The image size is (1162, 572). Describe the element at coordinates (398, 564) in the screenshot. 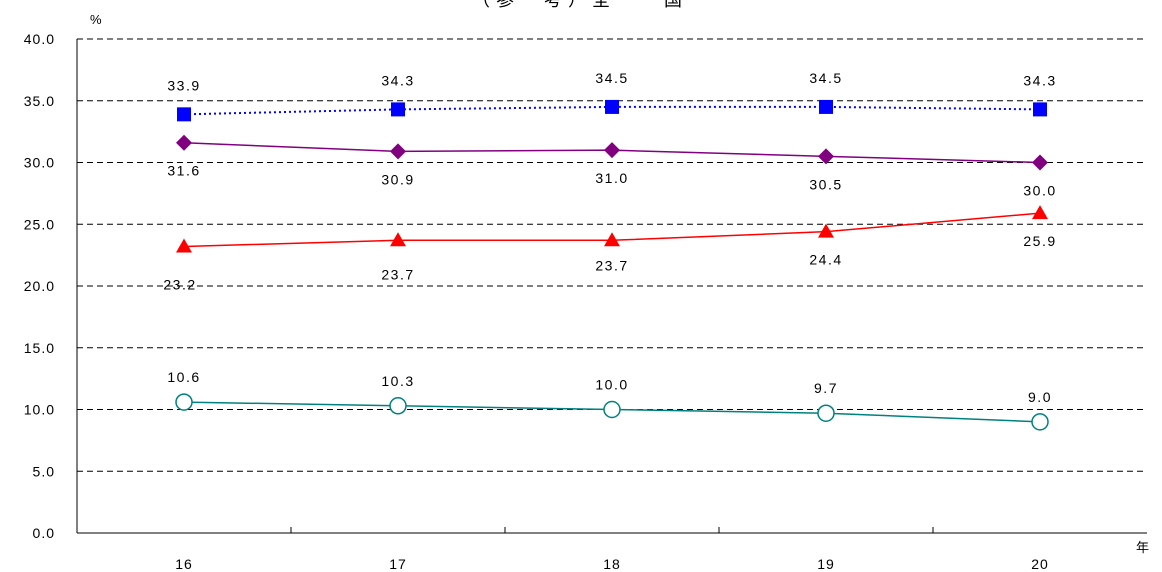

I see `x-tick-label: 17` at that location.